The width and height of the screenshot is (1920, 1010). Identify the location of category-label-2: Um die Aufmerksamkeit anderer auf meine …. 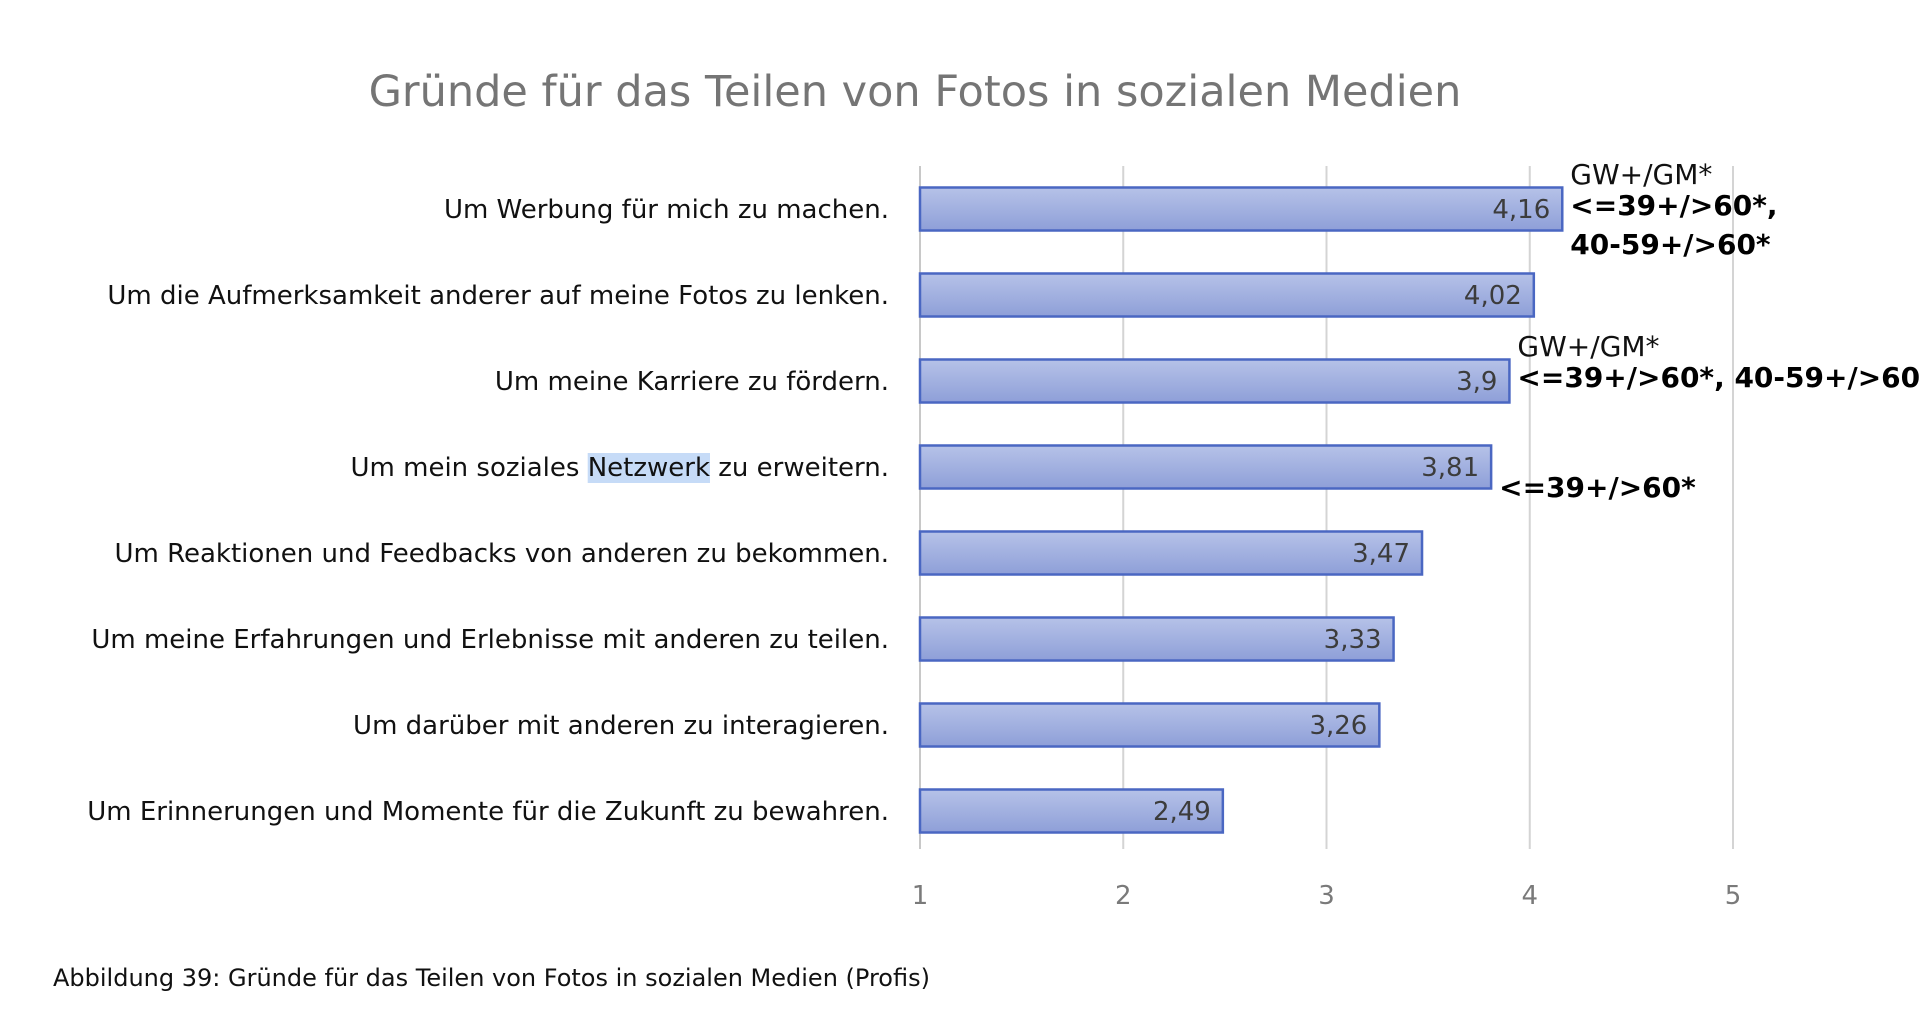
(498, 296).